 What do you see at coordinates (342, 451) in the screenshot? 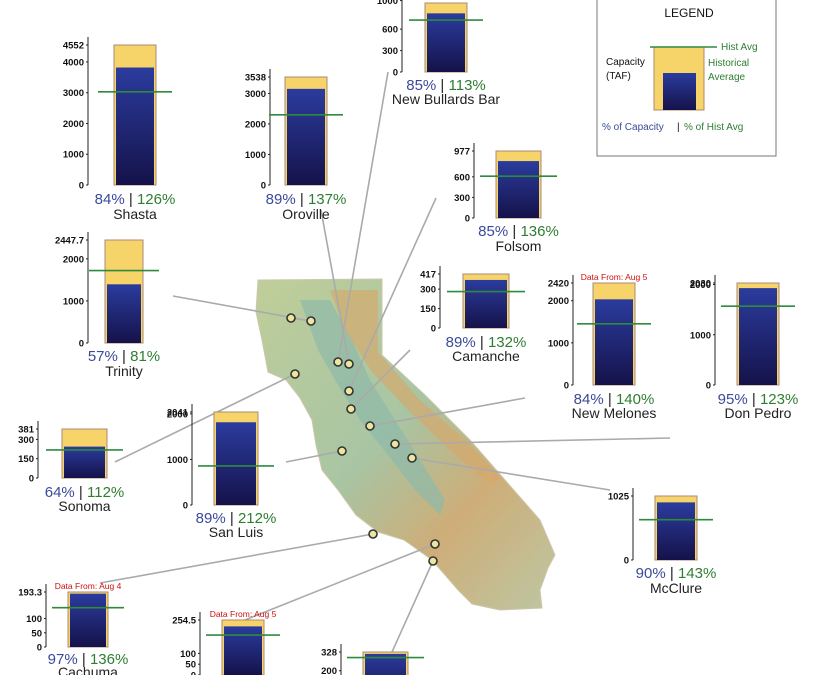
I see `san-luis-map-marker` at bounding box center [342, 451].